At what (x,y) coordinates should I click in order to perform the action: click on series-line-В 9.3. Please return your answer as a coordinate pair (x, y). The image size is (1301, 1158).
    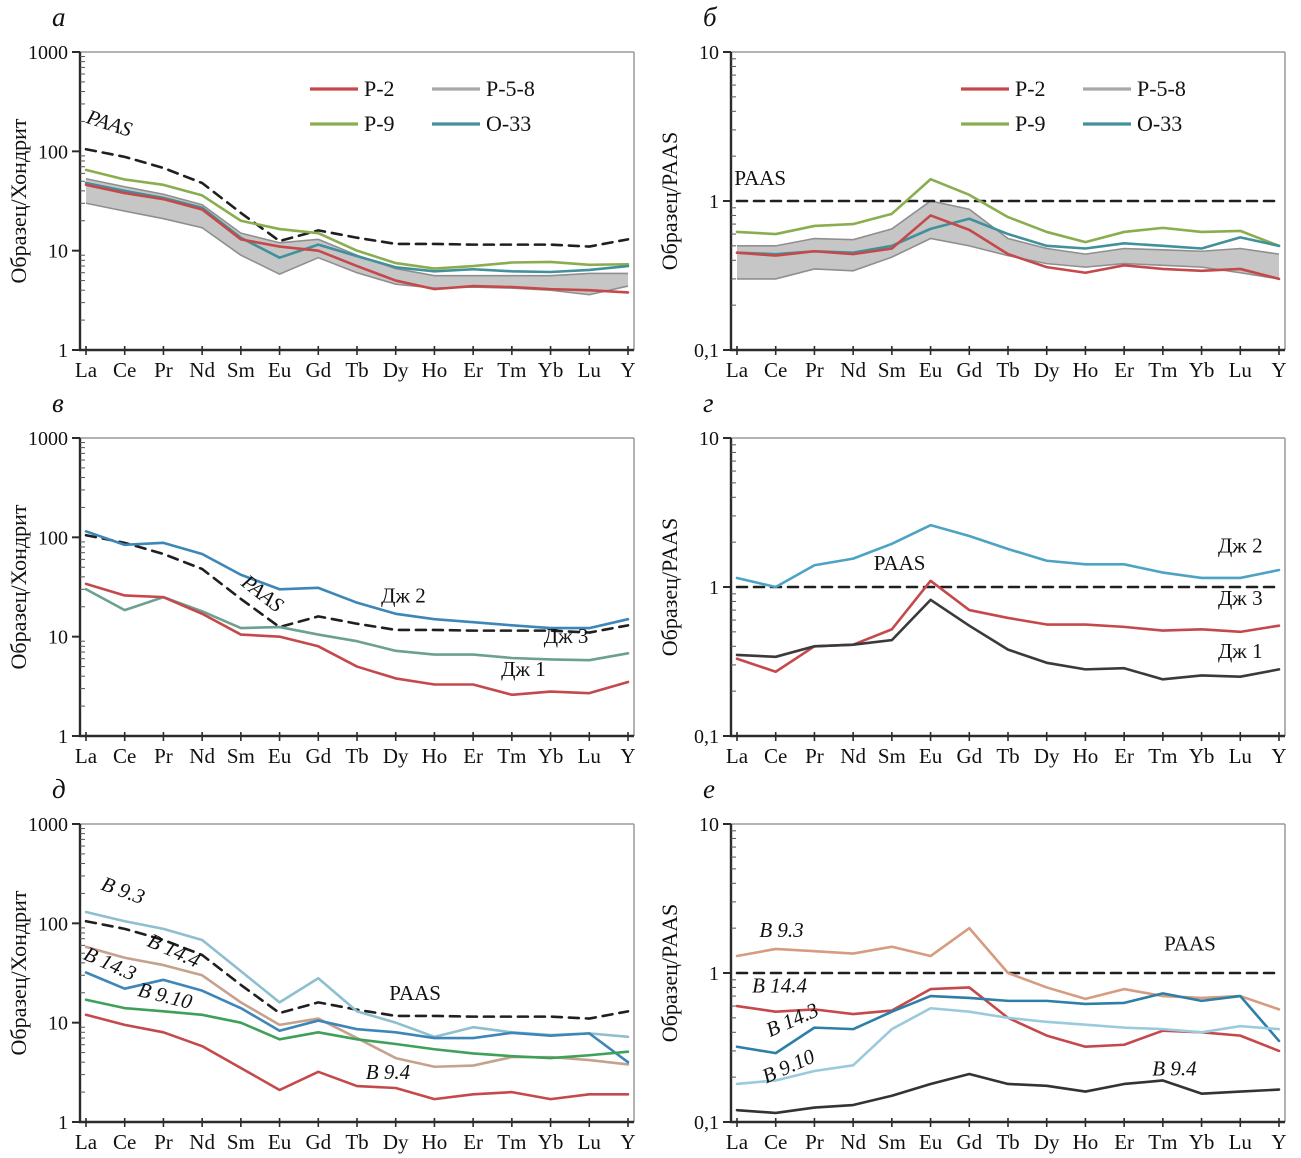
    Looking at the image, I should click on (357, 974).